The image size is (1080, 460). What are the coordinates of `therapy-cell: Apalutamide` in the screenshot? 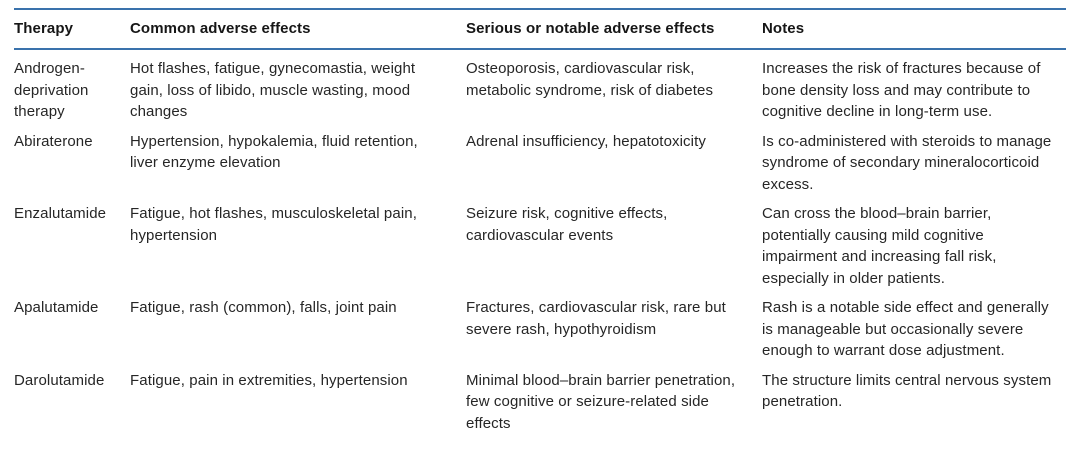 It's located at (56, 307).